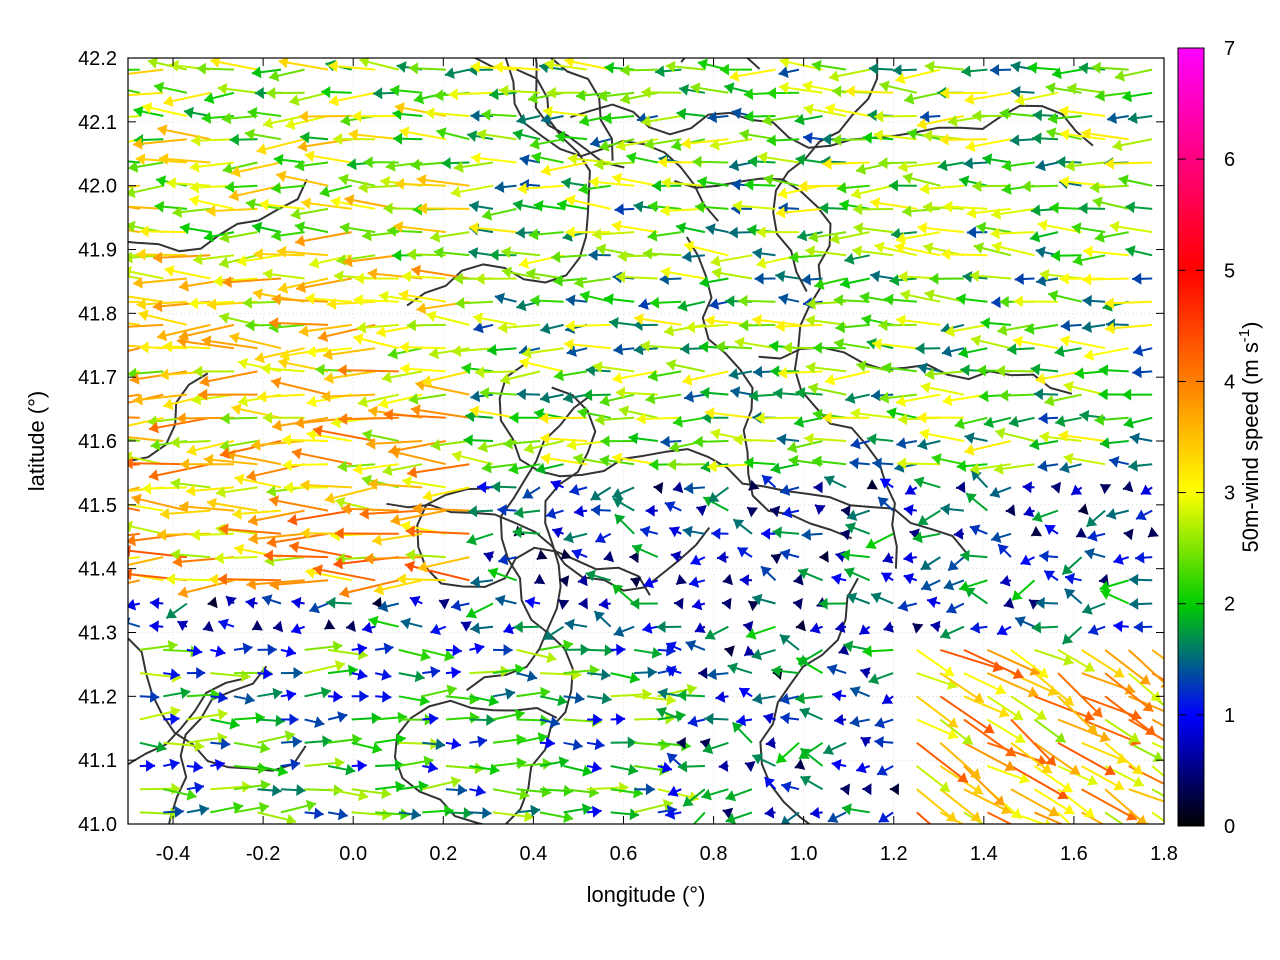  What do you see at coordinates (1164, 854) in the screenshot?
I see `x-tick-label: 1.8` at bounding box center [1164, 854].